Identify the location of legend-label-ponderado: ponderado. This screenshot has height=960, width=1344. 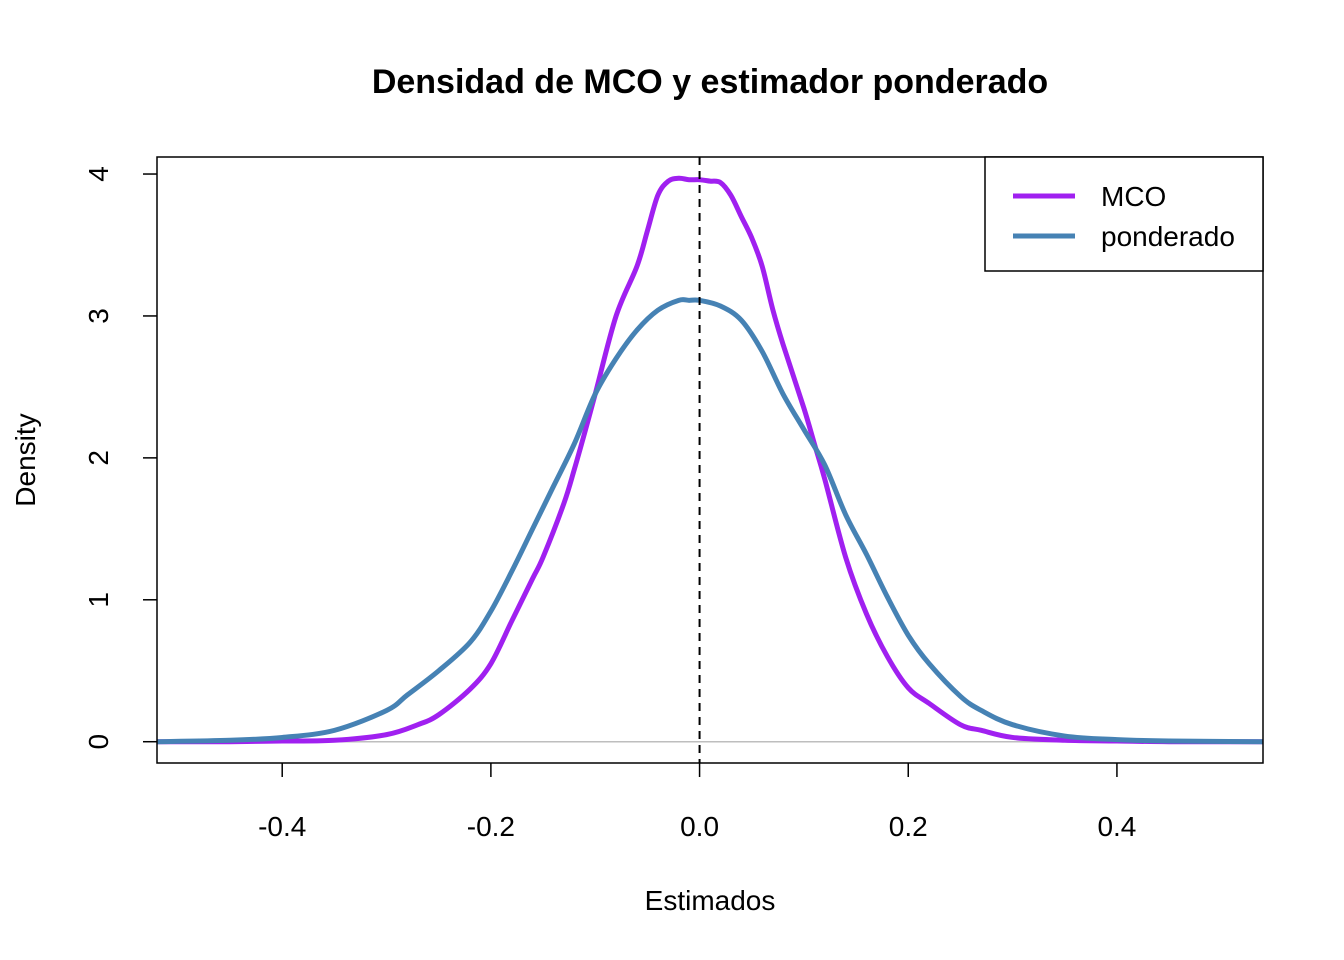
(1168, 236).